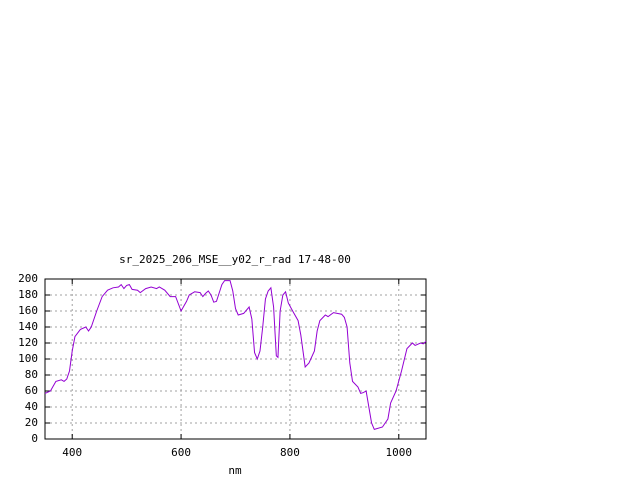 The height and width of the screenshot is (480, 640). What do you see at coordinates (235, 259) in the screenshot?
I see `chart-title: sr_2025_206_MSE__y02_r_rad 17-48-00` at bounding box center [235, 259].